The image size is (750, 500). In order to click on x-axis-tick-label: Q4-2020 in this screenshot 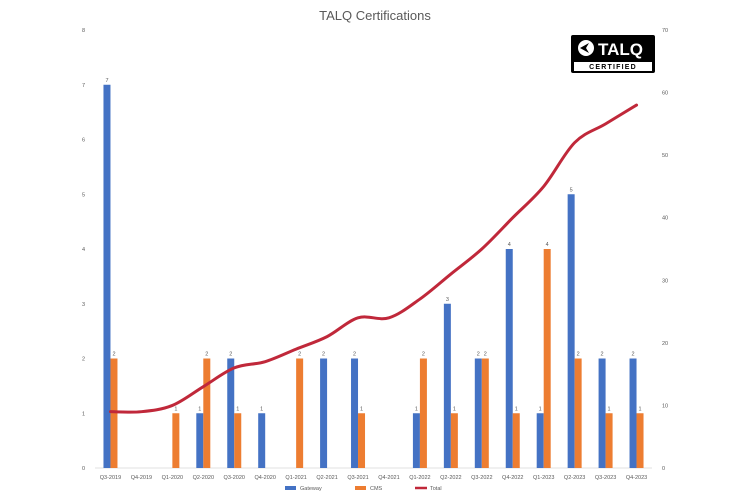, I will do `click(264, 478)`.